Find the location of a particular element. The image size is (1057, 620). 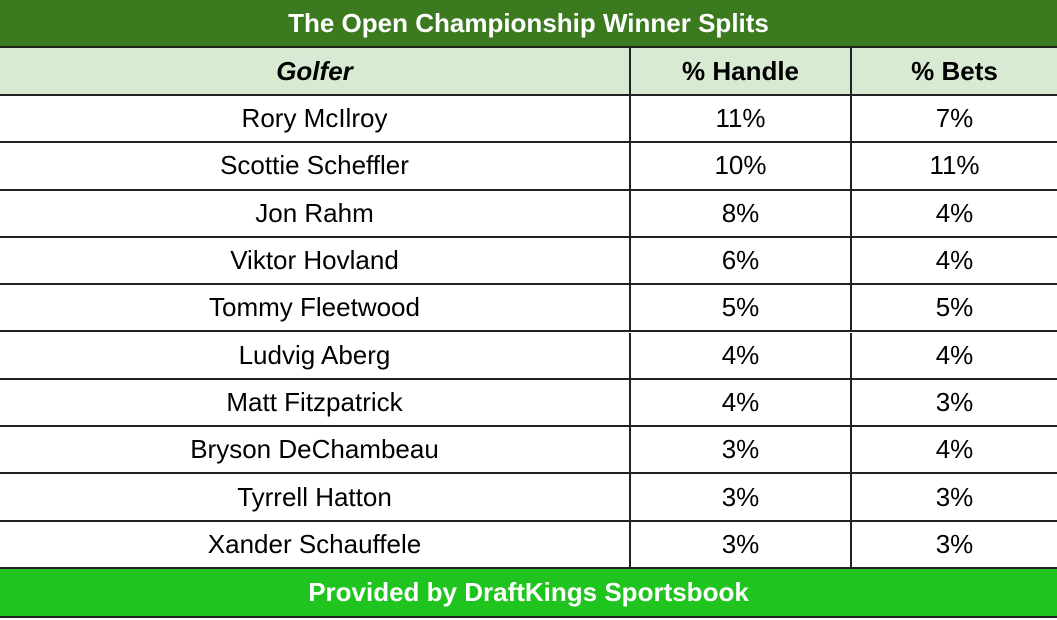

column-header: % Handle is located at coordinates (741, 72).